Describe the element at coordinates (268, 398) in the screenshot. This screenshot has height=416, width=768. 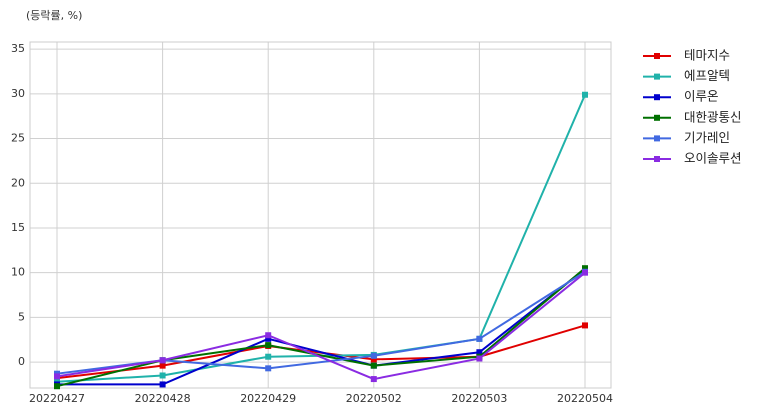
I see `x-tick-label: 20220429` at that location.